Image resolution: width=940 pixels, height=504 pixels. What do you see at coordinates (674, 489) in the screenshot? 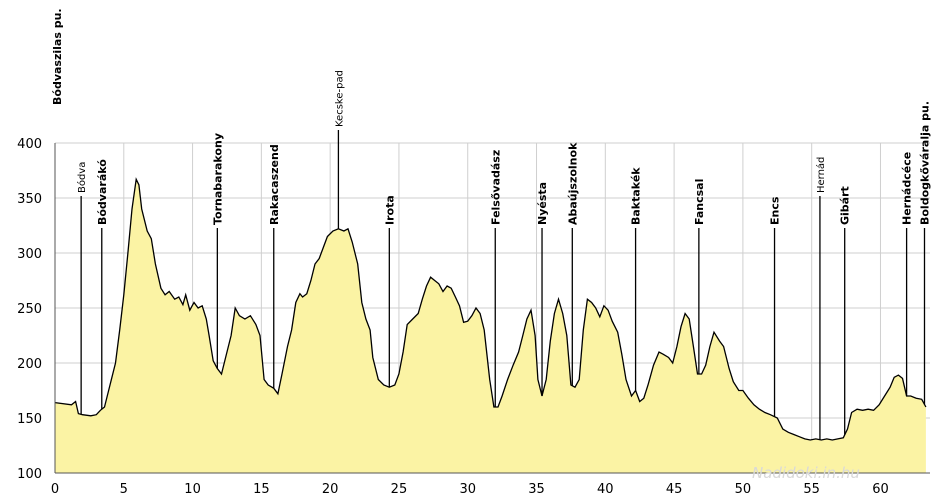
I see `x-tick-label-45: 45` at bounding box center [674, 489].